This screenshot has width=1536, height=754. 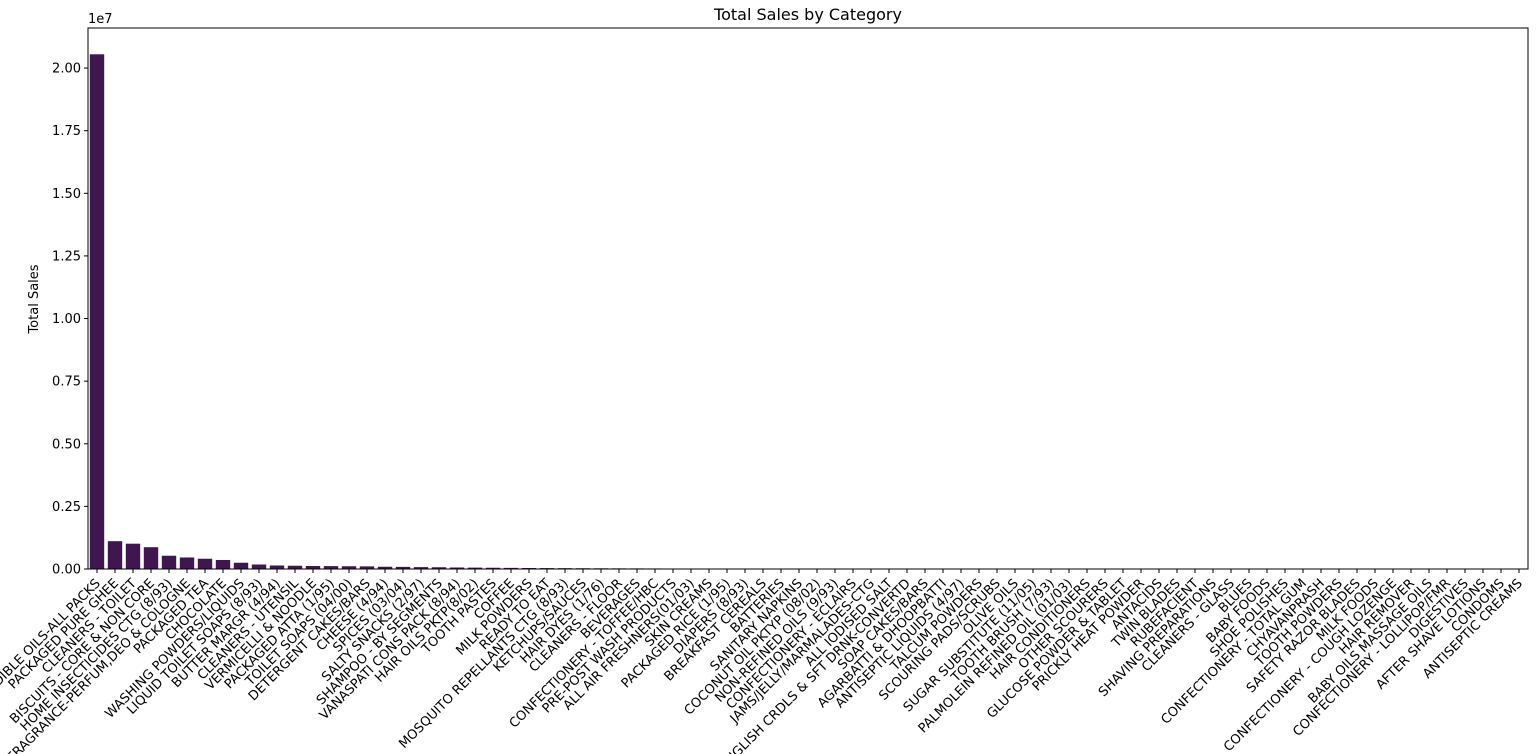 What do you see at coordinates (66, 256) in the screenshot?
I see `y-tick-label: 1.25` at bounding box center [66, 256].